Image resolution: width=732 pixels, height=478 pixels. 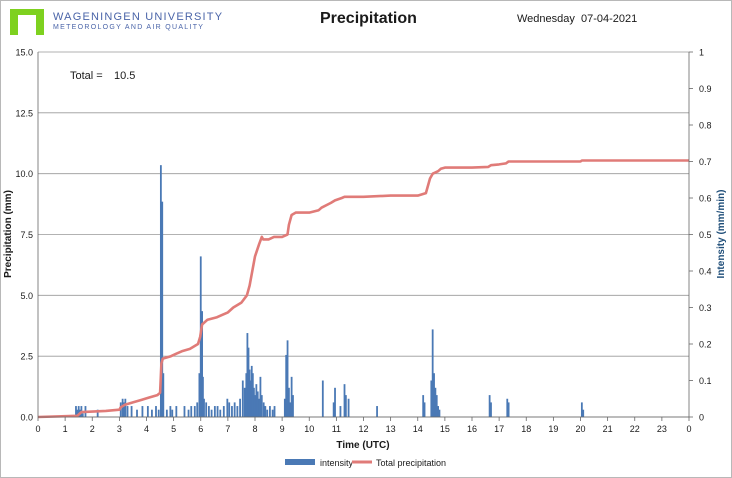 I want to click on x-tick-label: 8, so click(x=254, y=429).